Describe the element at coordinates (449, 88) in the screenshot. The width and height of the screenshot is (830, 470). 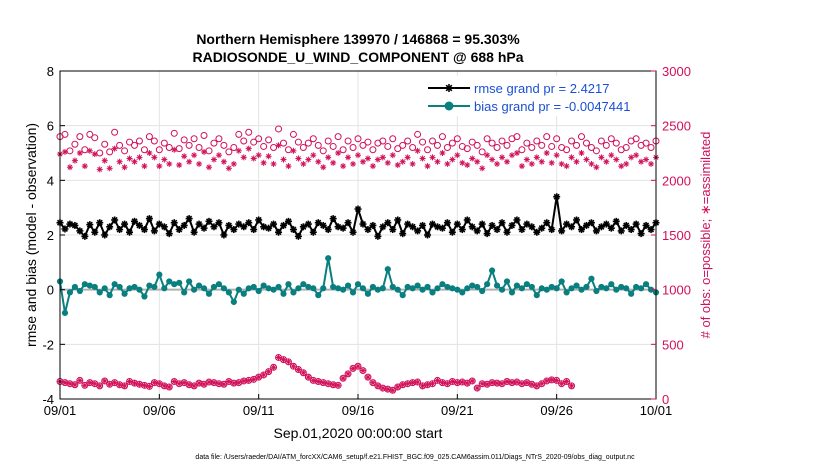
I see `legend-rmse-marker` at that location.